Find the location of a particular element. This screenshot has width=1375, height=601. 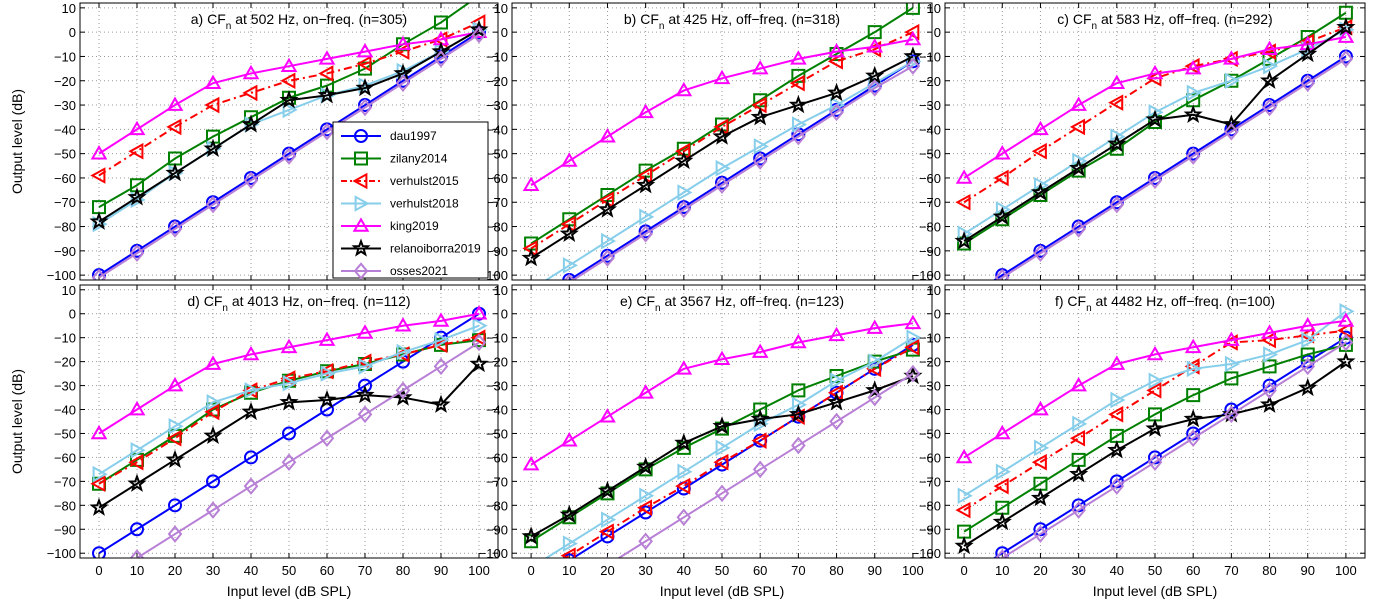

x-tick-label: 30 is located at coordinates (1078, 570).